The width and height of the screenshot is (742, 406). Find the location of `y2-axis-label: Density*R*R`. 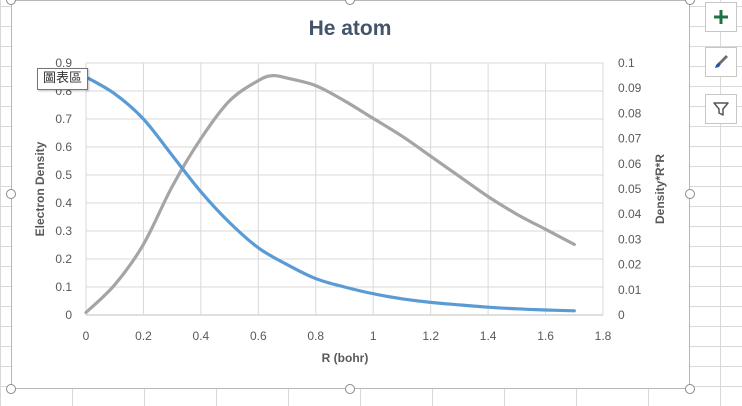

y2-axis-label: Density*R*R is located at coordinates (660, 189).